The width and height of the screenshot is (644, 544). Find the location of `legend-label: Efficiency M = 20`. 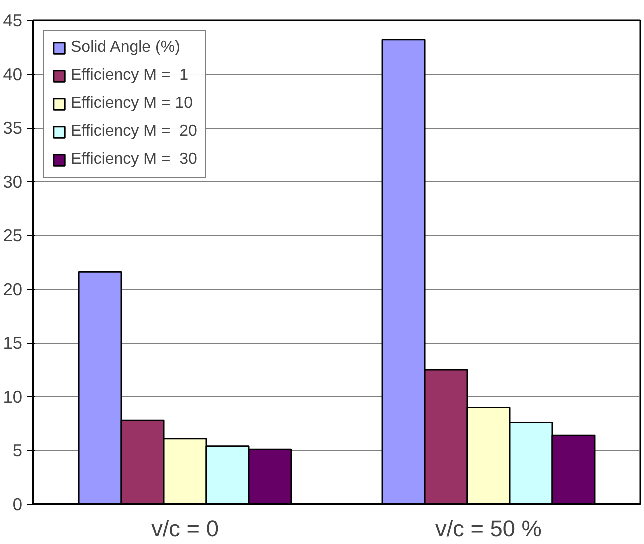

legend-label: Efficiency M = 20 is located at coordinates (134, 132).